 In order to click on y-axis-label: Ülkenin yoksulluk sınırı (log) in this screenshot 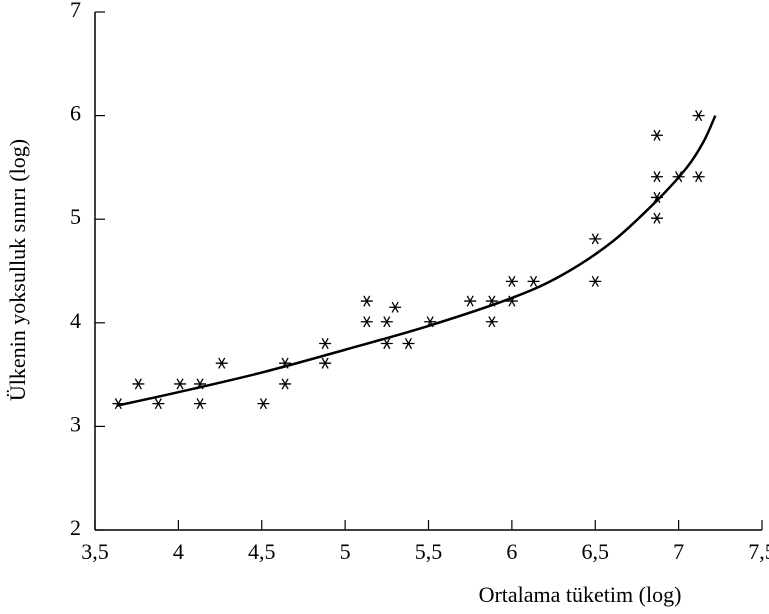, I will do `click(17, 270)`.